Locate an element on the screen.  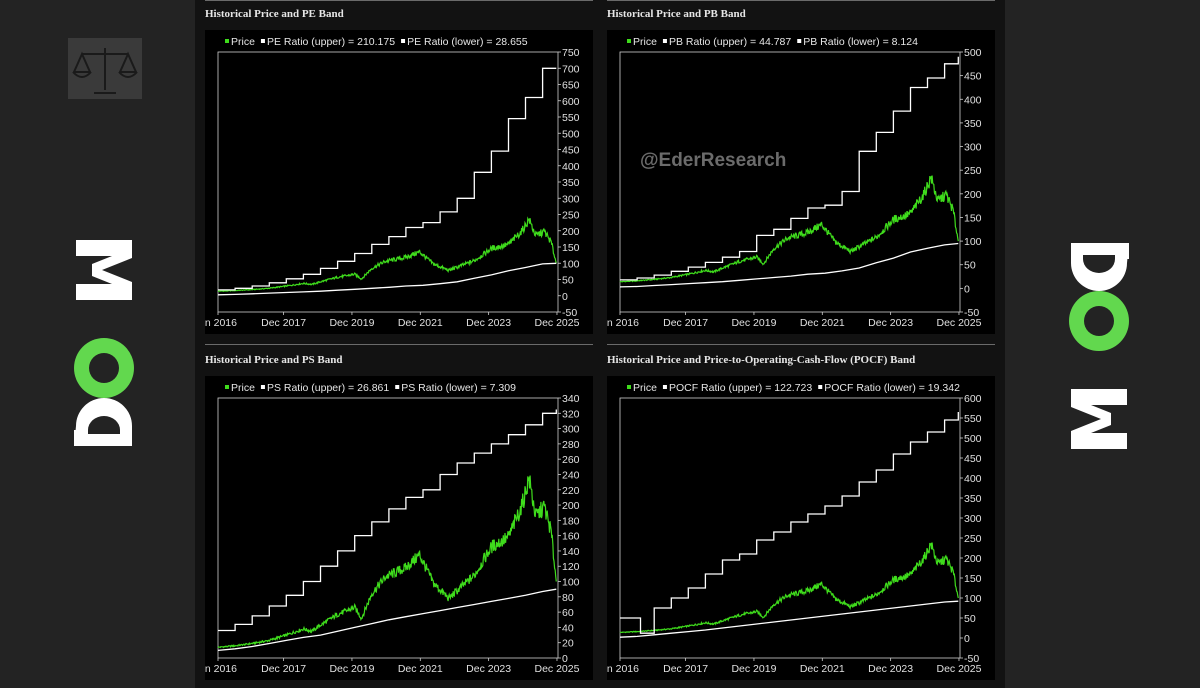
chart-title-pe: Historical Price and PE Band is located at coordinates (274, 14).